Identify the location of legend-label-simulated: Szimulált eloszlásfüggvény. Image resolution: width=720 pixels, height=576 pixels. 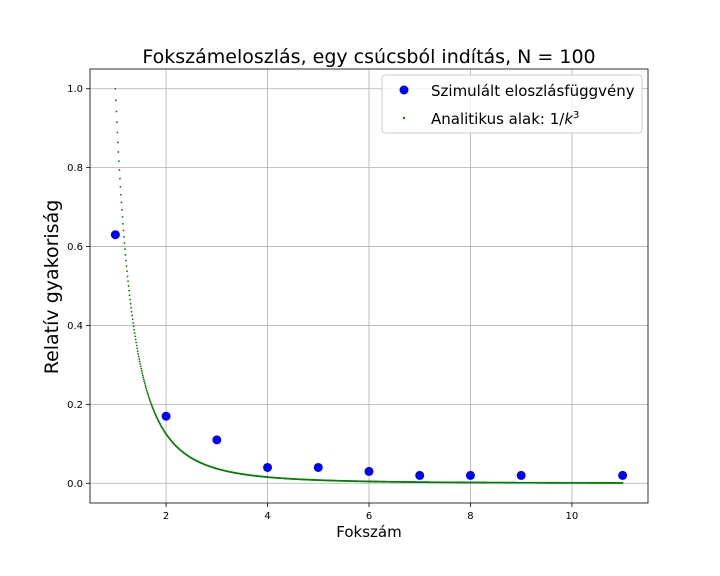
(533, 91).